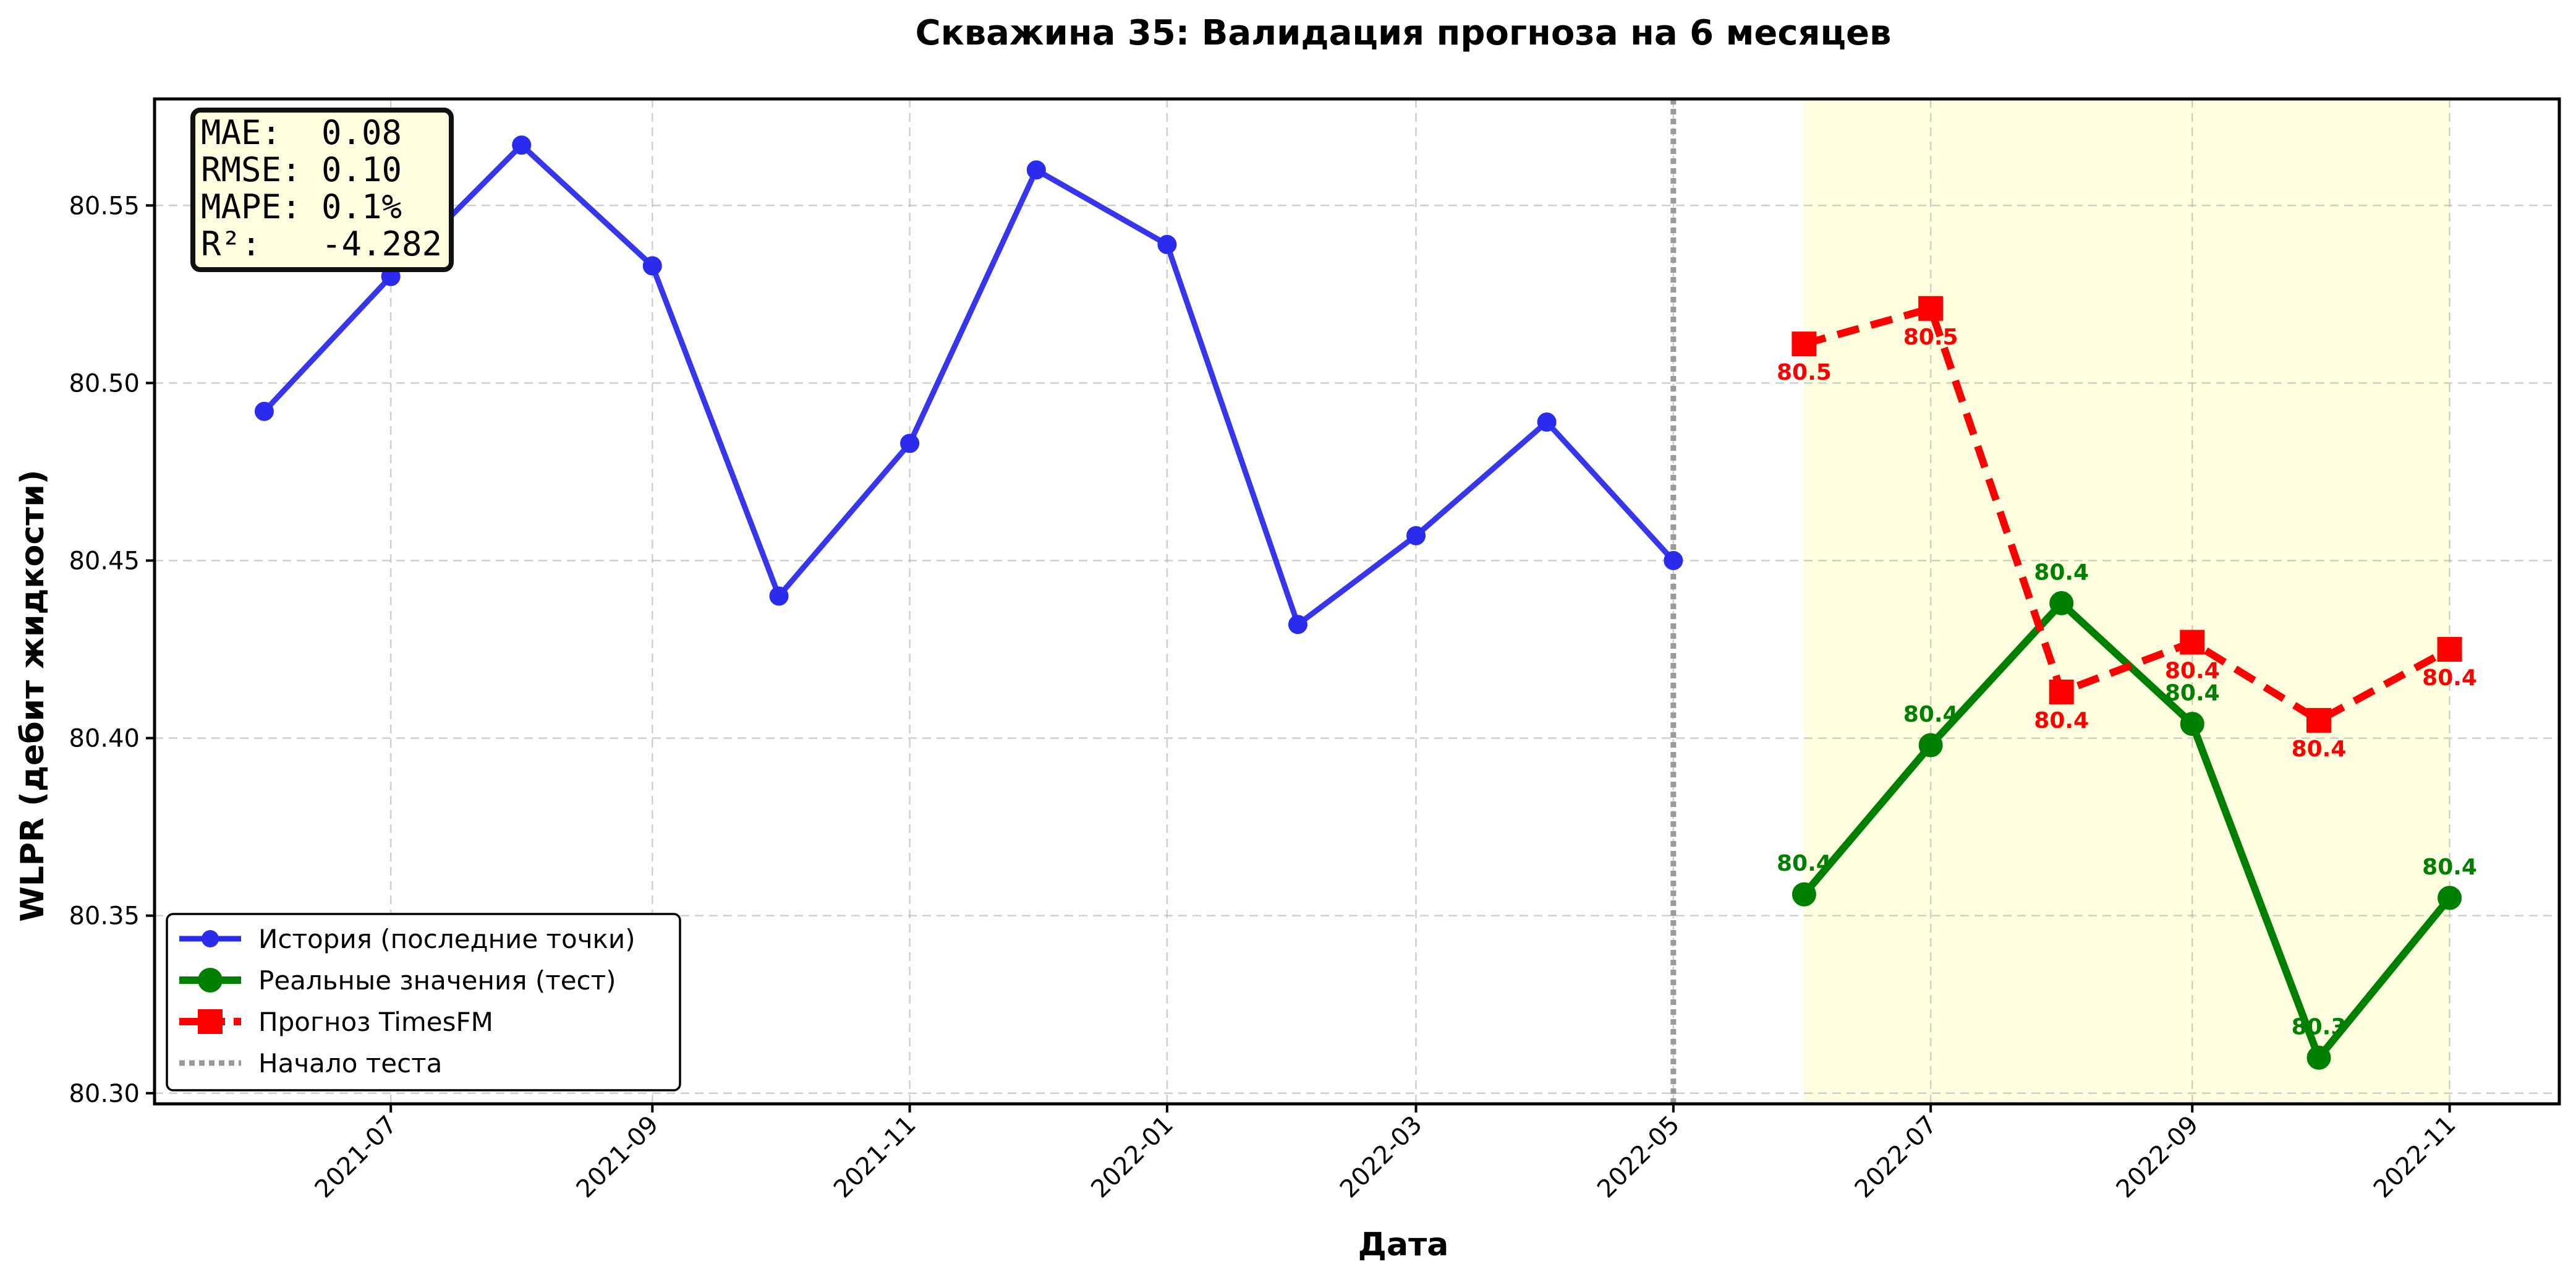  I want to click on metrics-box-frame, so click(322, 190).